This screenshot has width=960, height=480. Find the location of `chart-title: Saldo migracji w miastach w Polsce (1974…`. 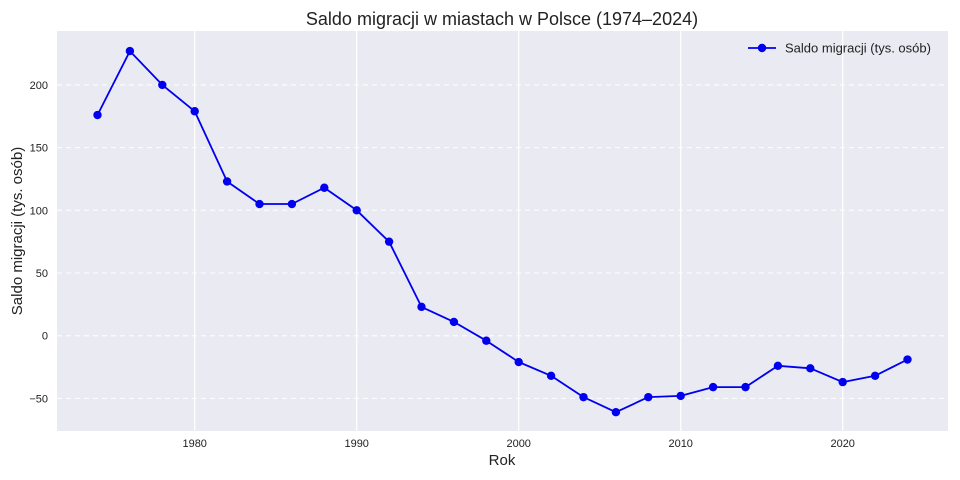

chart-title: Saldo migracji w miastach w Polsce (1974… is located at coordinates (502, 19).